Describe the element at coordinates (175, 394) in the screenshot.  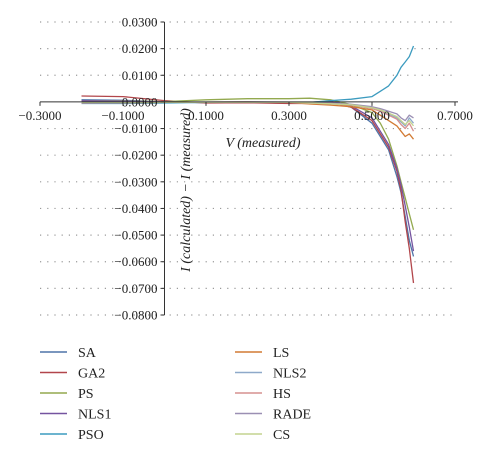
I see `legend: SA GA2 PS NLS1 PSO LS NLS2 HS RADE CS` at that location.